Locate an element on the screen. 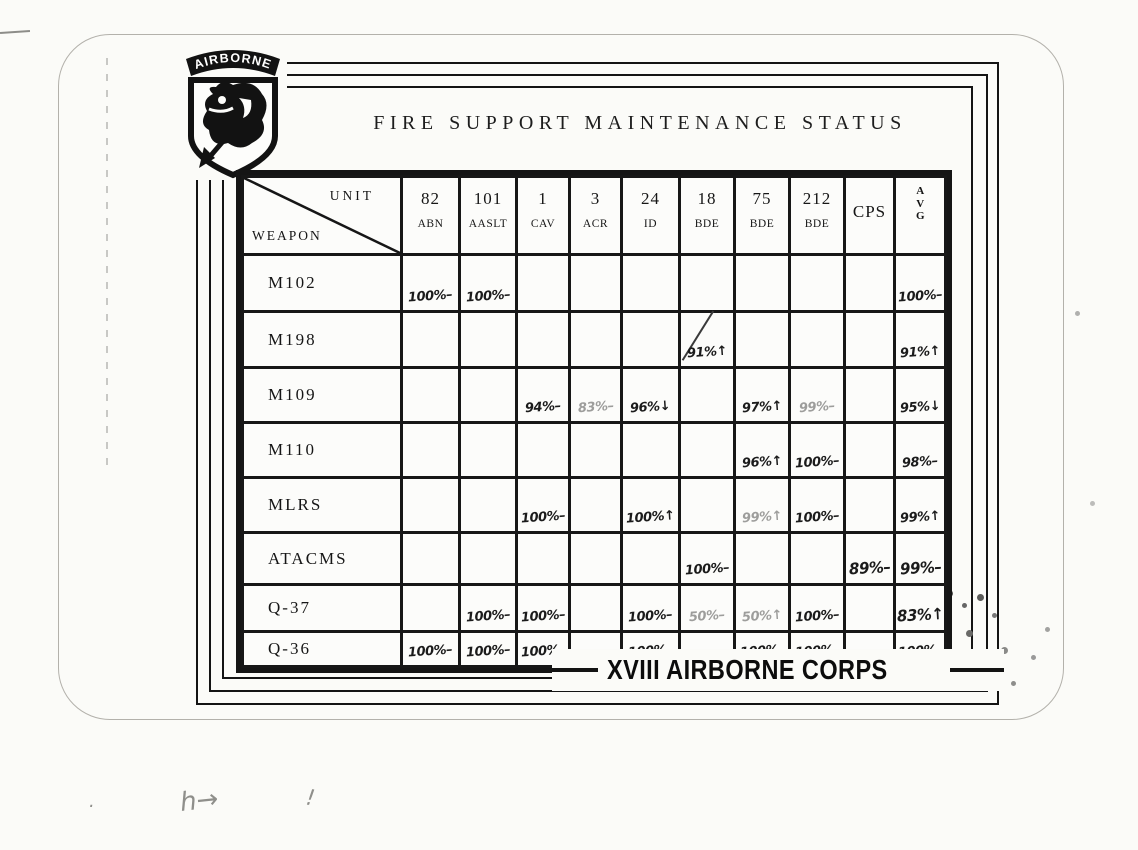 The image size is (1138, 850). corner-label-weapon: WEAPON is located at coordinates (287, 235).